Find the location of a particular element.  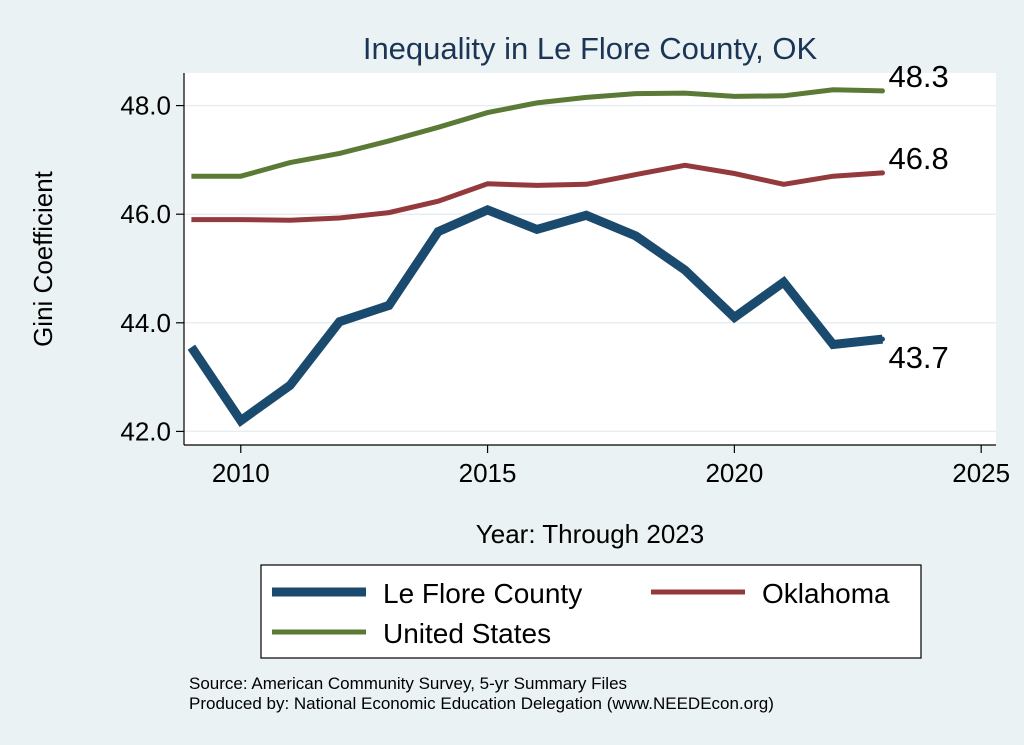

y-tick-label: 46.0 is located at coordinates (145, 214).